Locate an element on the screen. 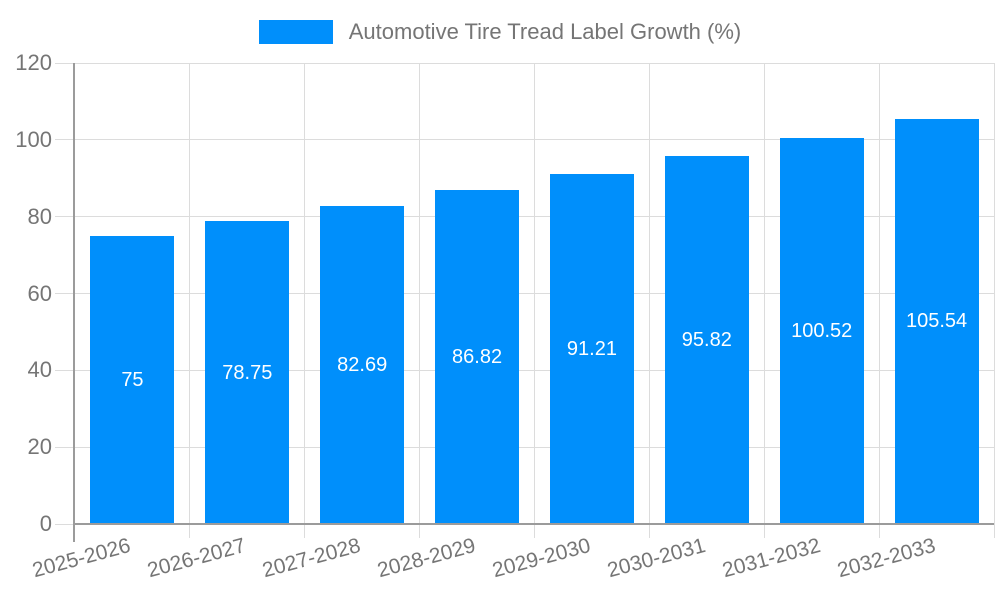  y-axis-tick-label: 120 is located at coordinates (33, 62).